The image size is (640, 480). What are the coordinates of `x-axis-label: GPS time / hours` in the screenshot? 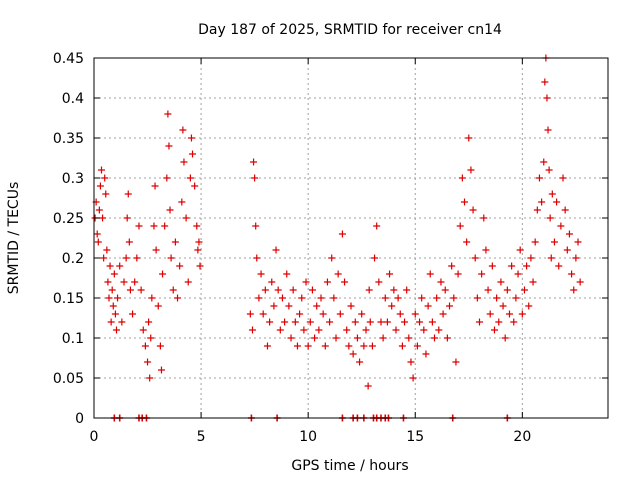 It's located at (349, 466).